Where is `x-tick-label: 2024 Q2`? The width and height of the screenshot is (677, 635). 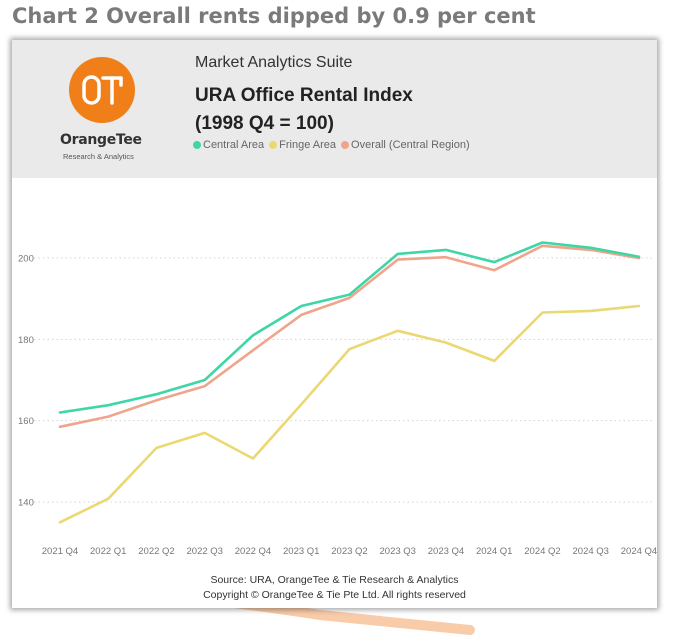 x-tick-label: 2024 Q2 is located at coordinates (542, 551).